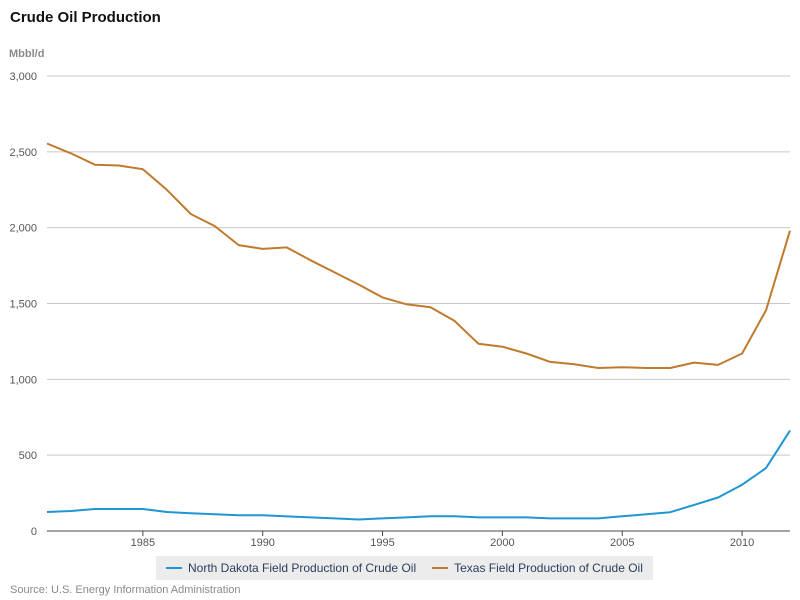  Describe the element at coordinates (262, 543) in the screenshot. I see `x-tick-label: 1990` at that location.